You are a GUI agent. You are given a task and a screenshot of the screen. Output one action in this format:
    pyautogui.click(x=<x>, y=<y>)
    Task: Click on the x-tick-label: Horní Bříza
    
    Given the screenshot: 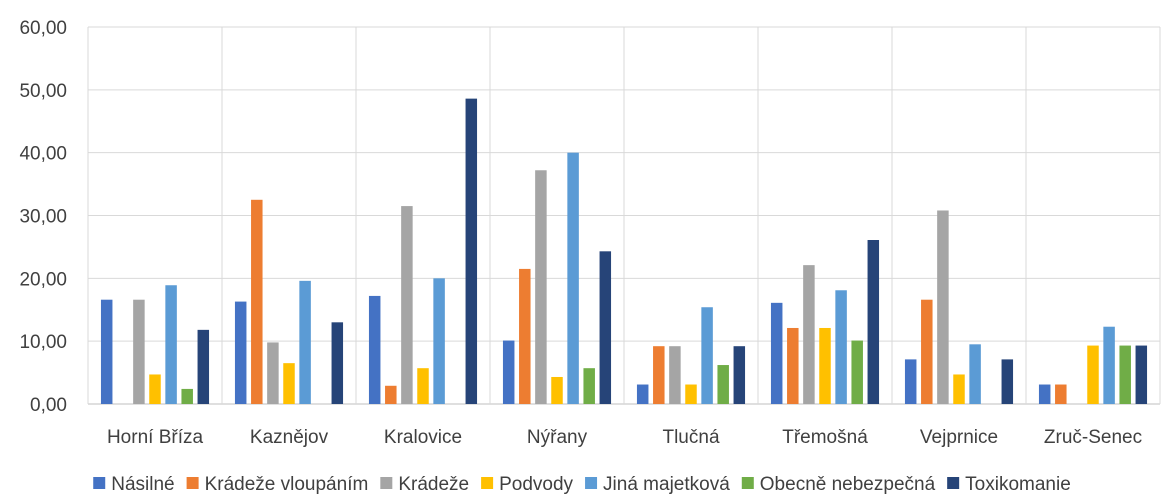 What is the action you would take?
    pyautogui.click(x=155, y=437)
    